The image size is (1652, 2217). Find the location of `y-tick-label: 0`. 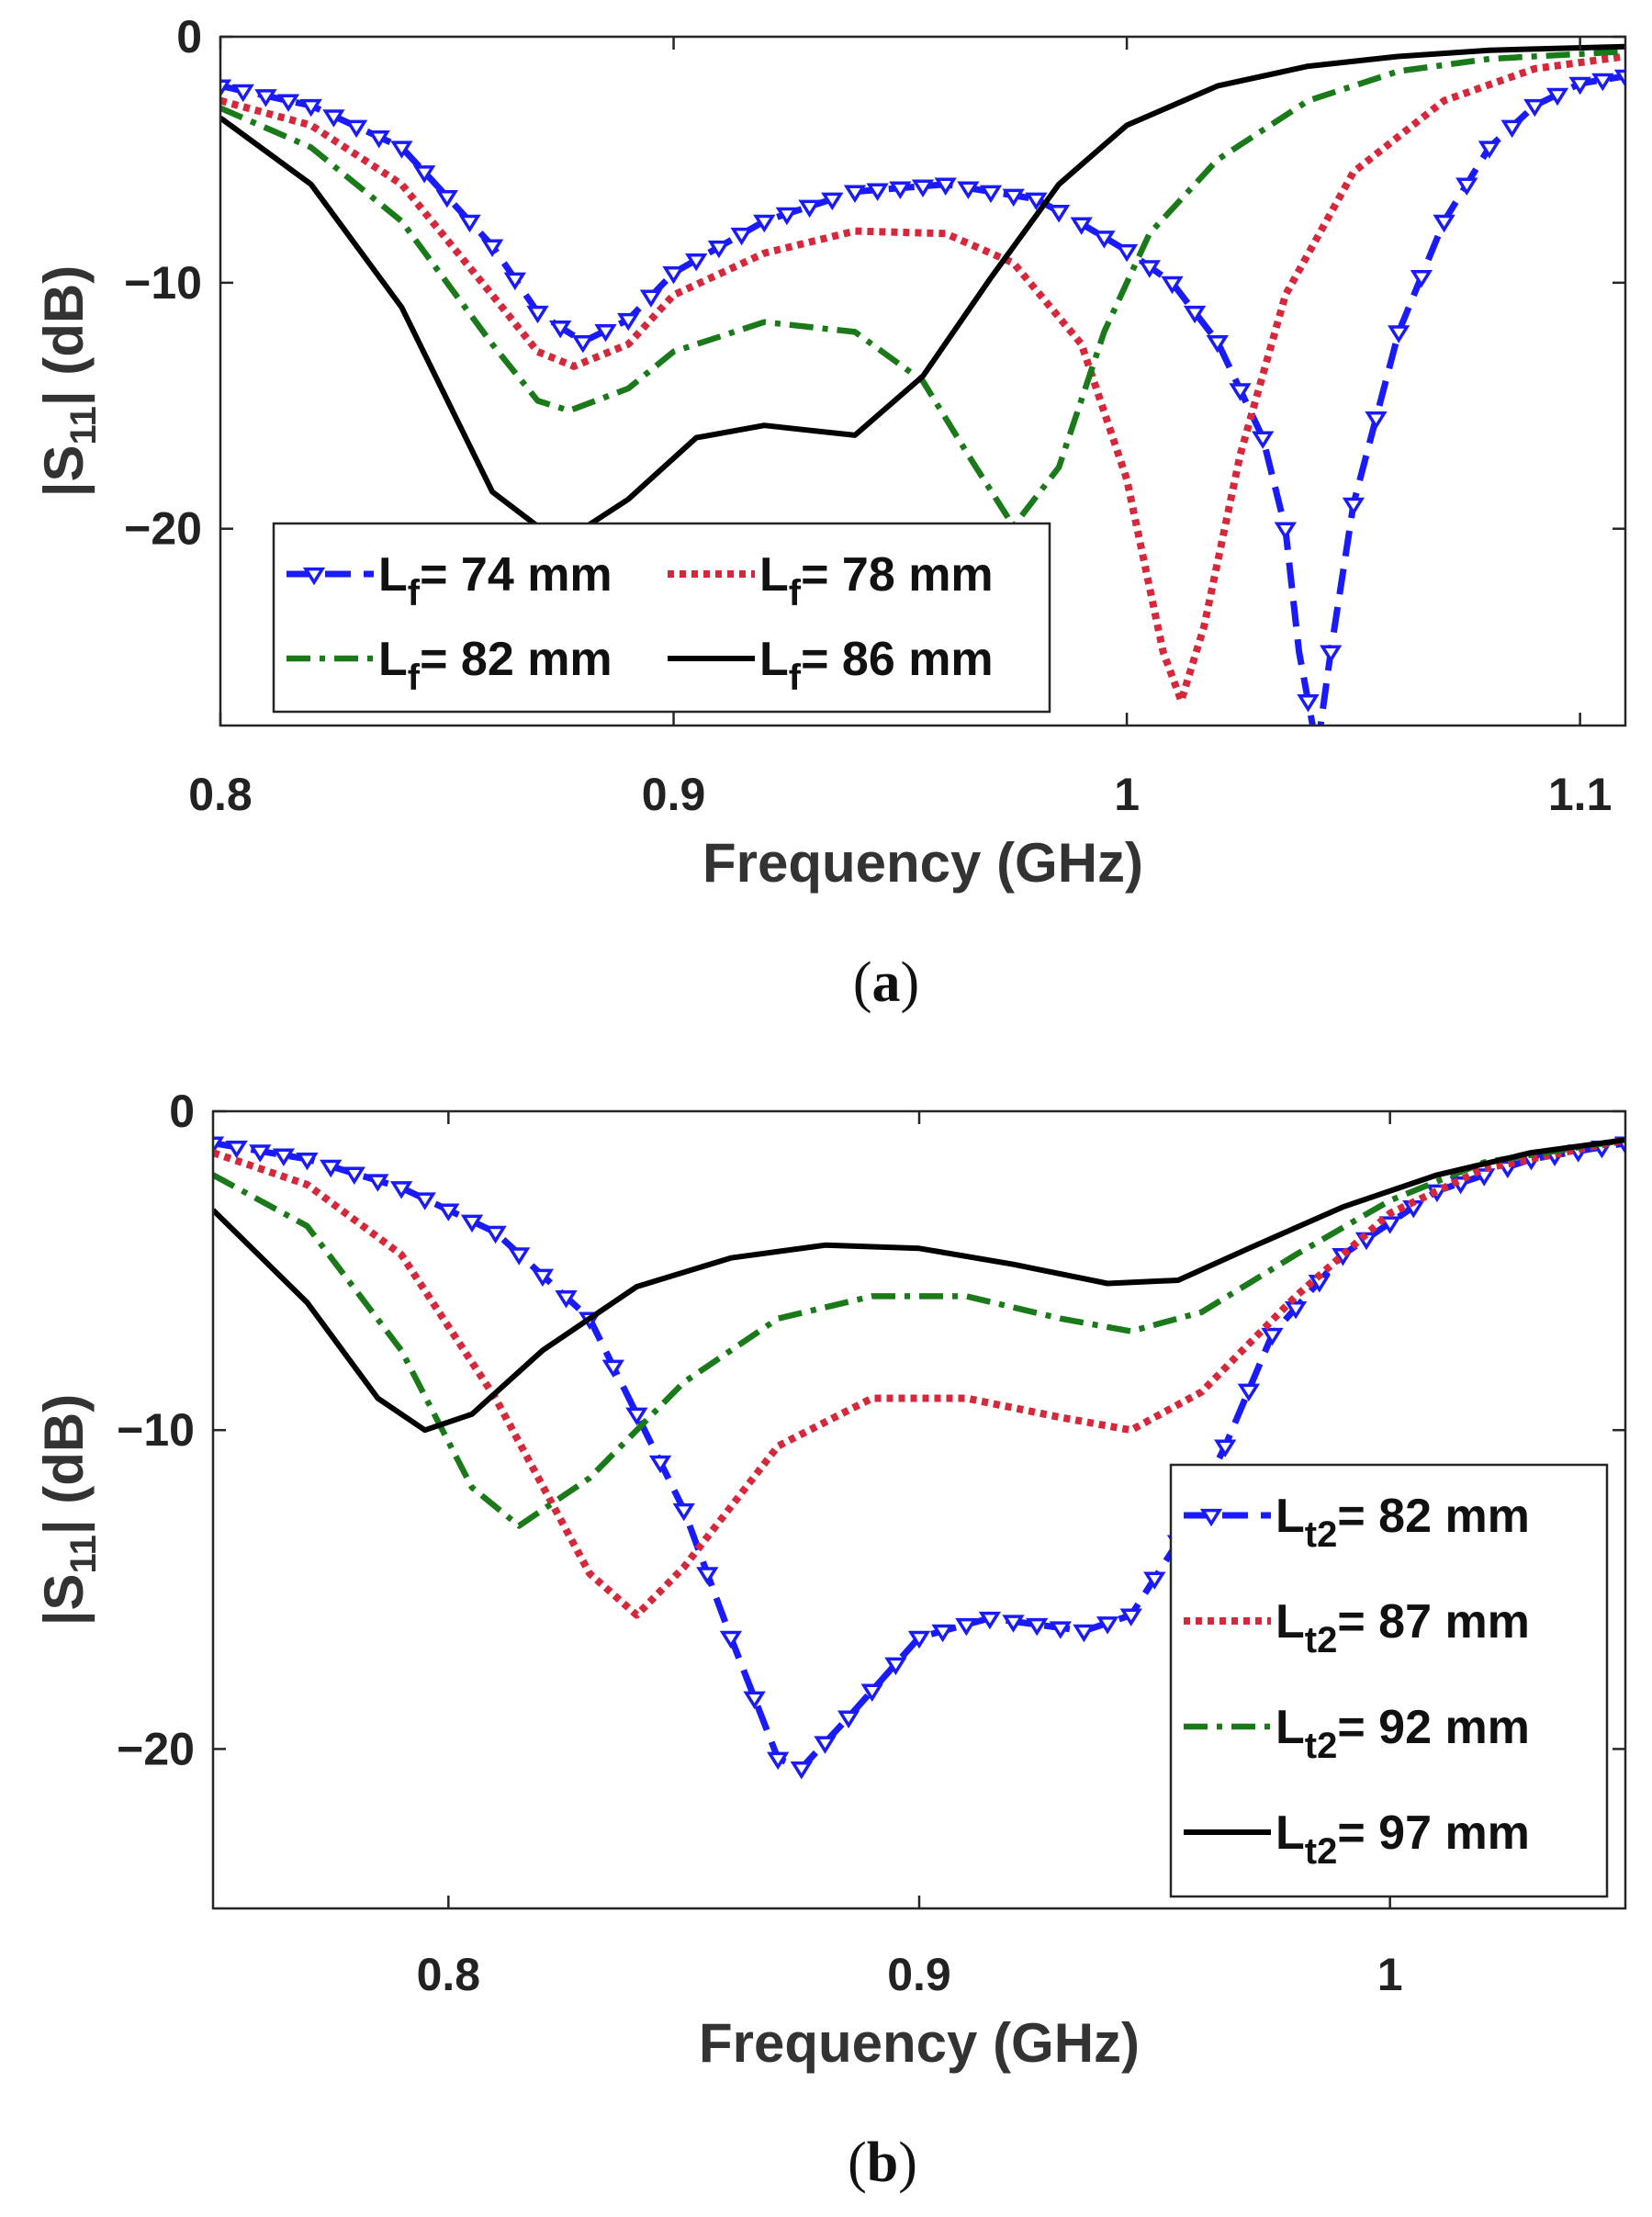

y-tick-label: 0 is located at coordinates (182, 1111).